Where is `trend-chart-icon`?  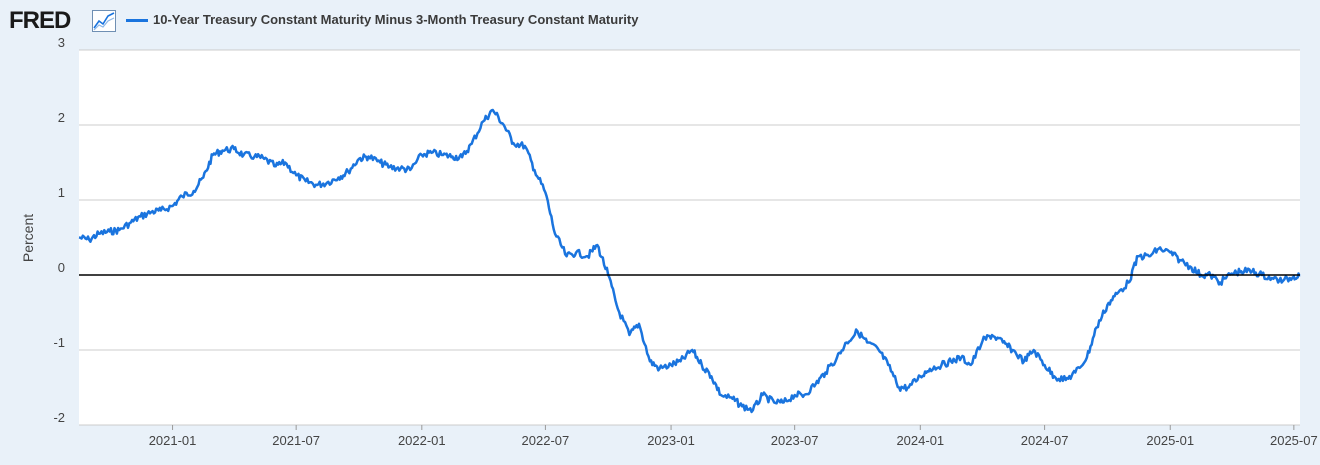
trend-chart-icon is located at coordinates (104, 21).